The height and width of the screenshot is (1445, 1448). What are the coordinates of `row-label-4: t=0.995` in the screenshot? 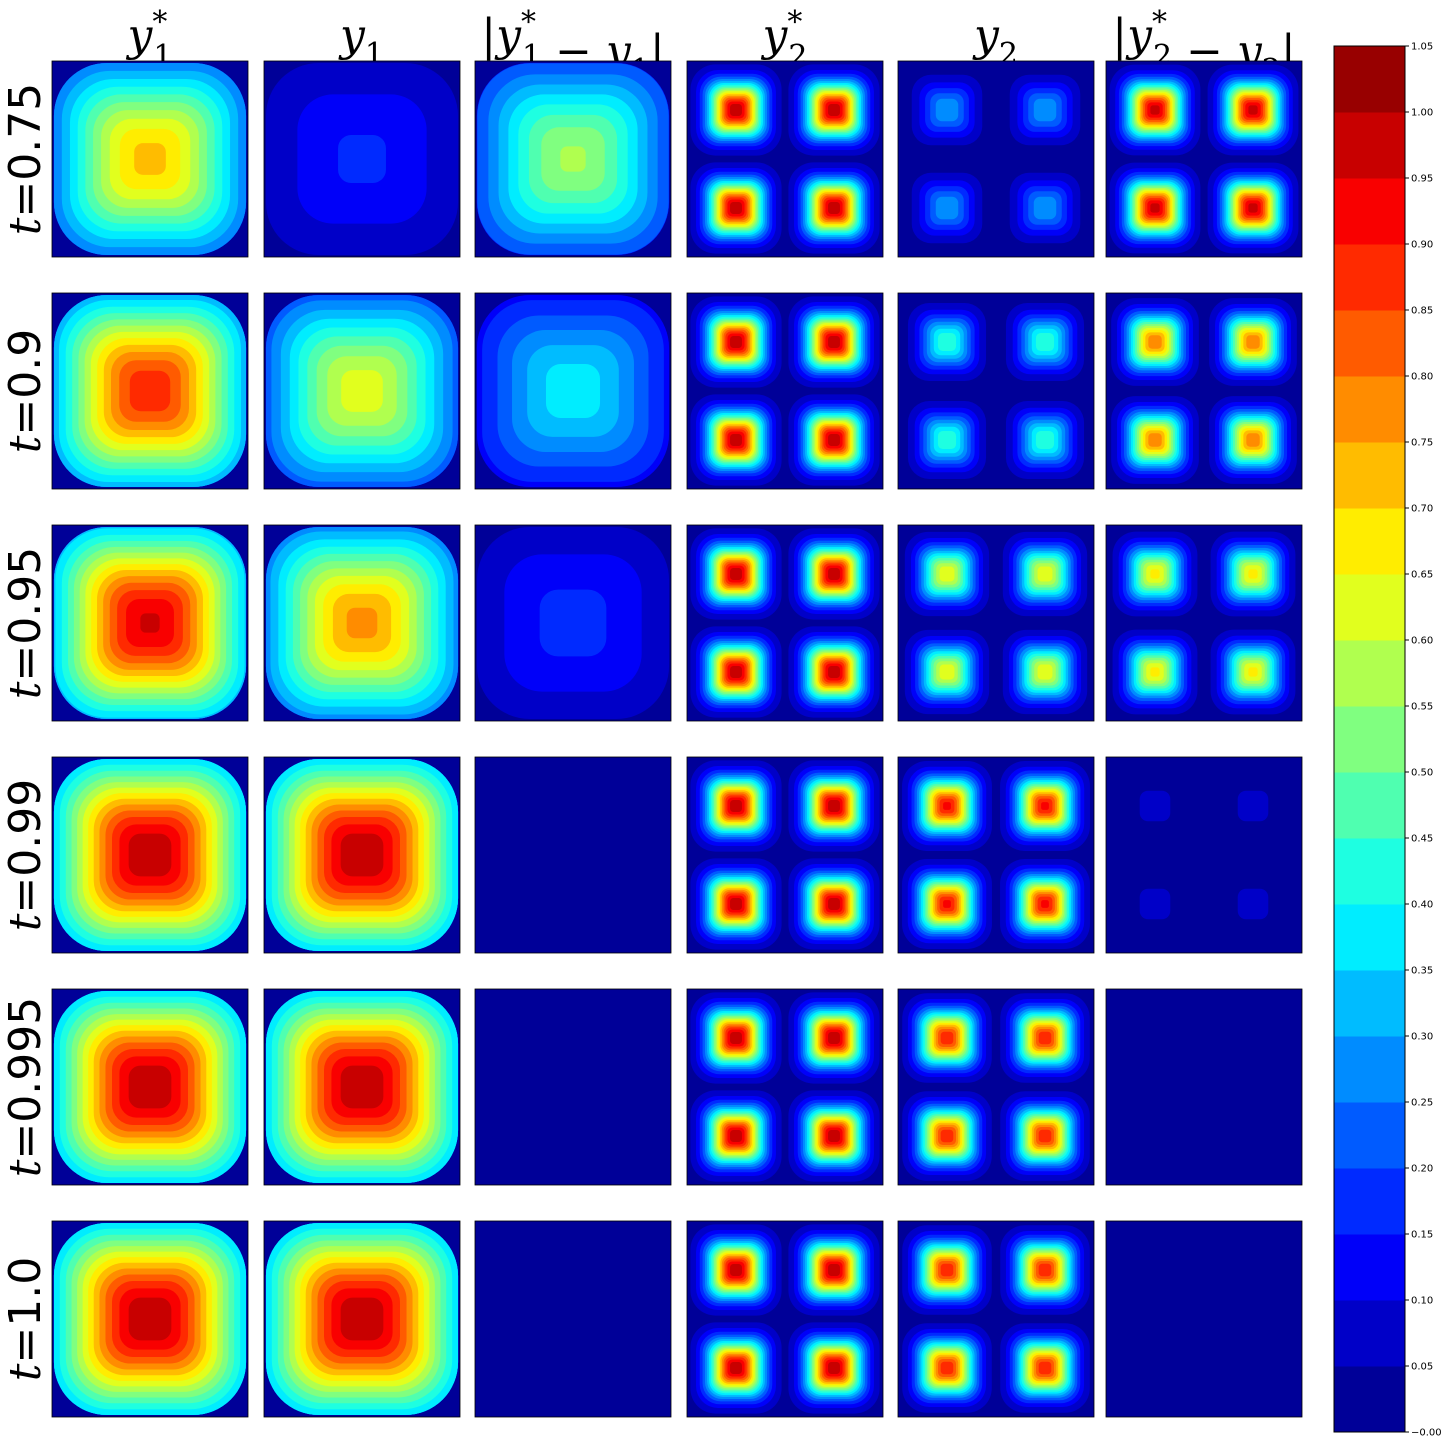 It's located at (25, 1087).